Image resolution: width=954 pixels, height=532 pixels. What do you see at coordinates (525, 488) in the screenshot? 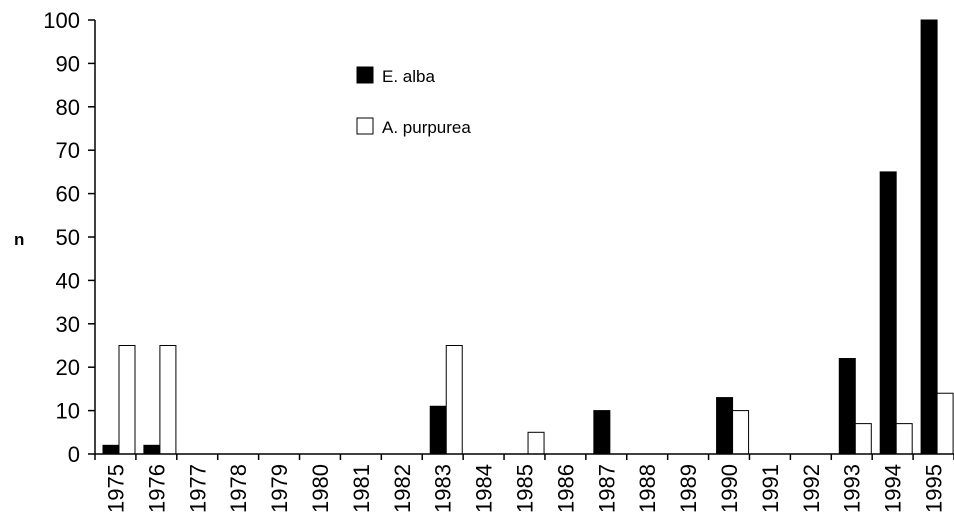
I see `x-tick-label-1985: 1985` at bounding box center [525, 488].